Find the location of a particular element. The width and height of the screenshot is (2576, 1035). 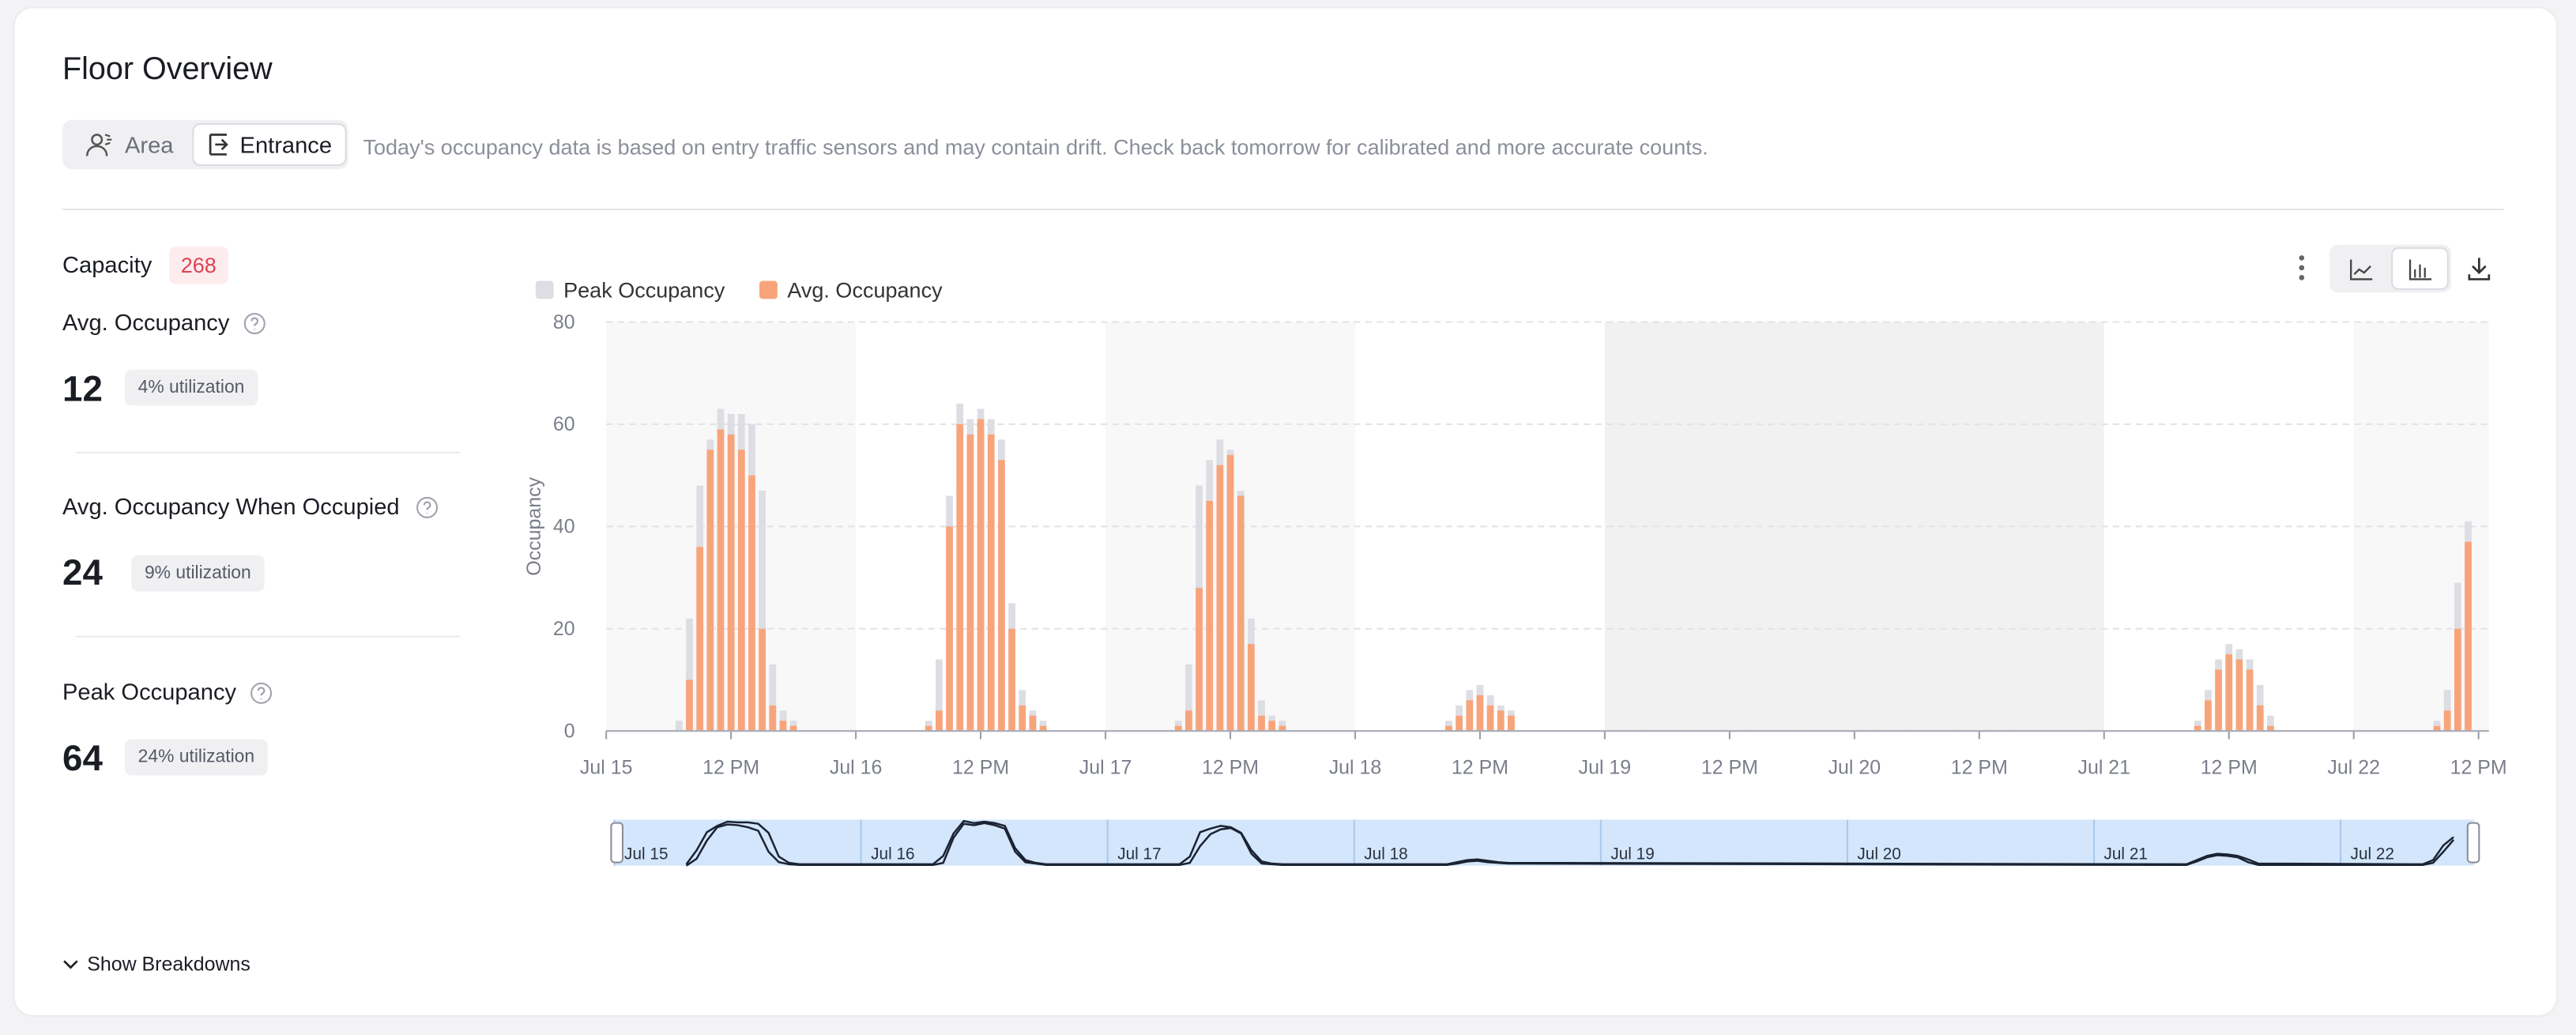

tab-label: Area is located at coordinates (149, 145).